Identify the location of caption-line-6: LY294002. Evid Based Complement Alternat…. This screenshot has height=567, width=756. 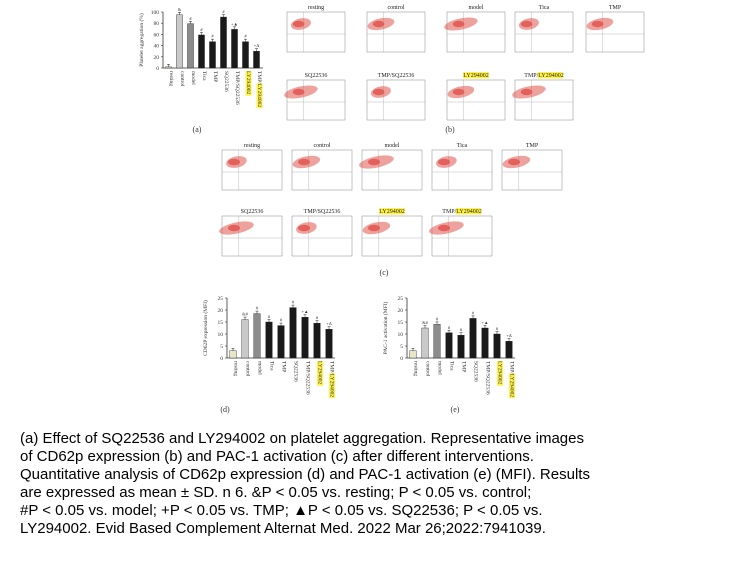
(283, 528).